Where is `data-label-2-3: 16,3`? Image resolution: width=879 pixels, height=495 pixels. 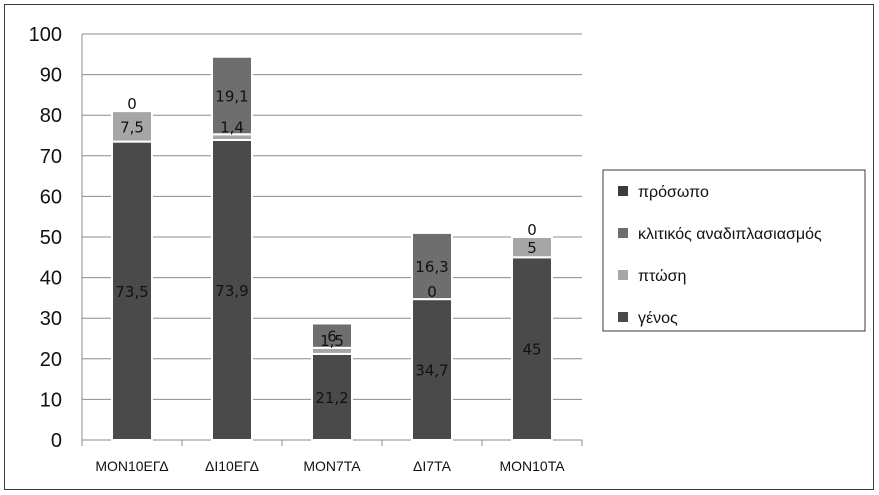 data-label-2-3: 16,3 is located at coordinates (431, 267).